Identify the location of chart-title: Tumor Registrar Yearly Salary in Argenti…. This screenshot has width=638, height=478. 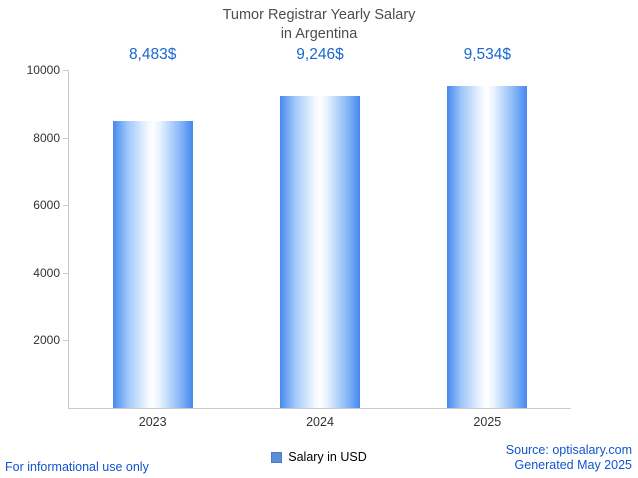
(319, 25).